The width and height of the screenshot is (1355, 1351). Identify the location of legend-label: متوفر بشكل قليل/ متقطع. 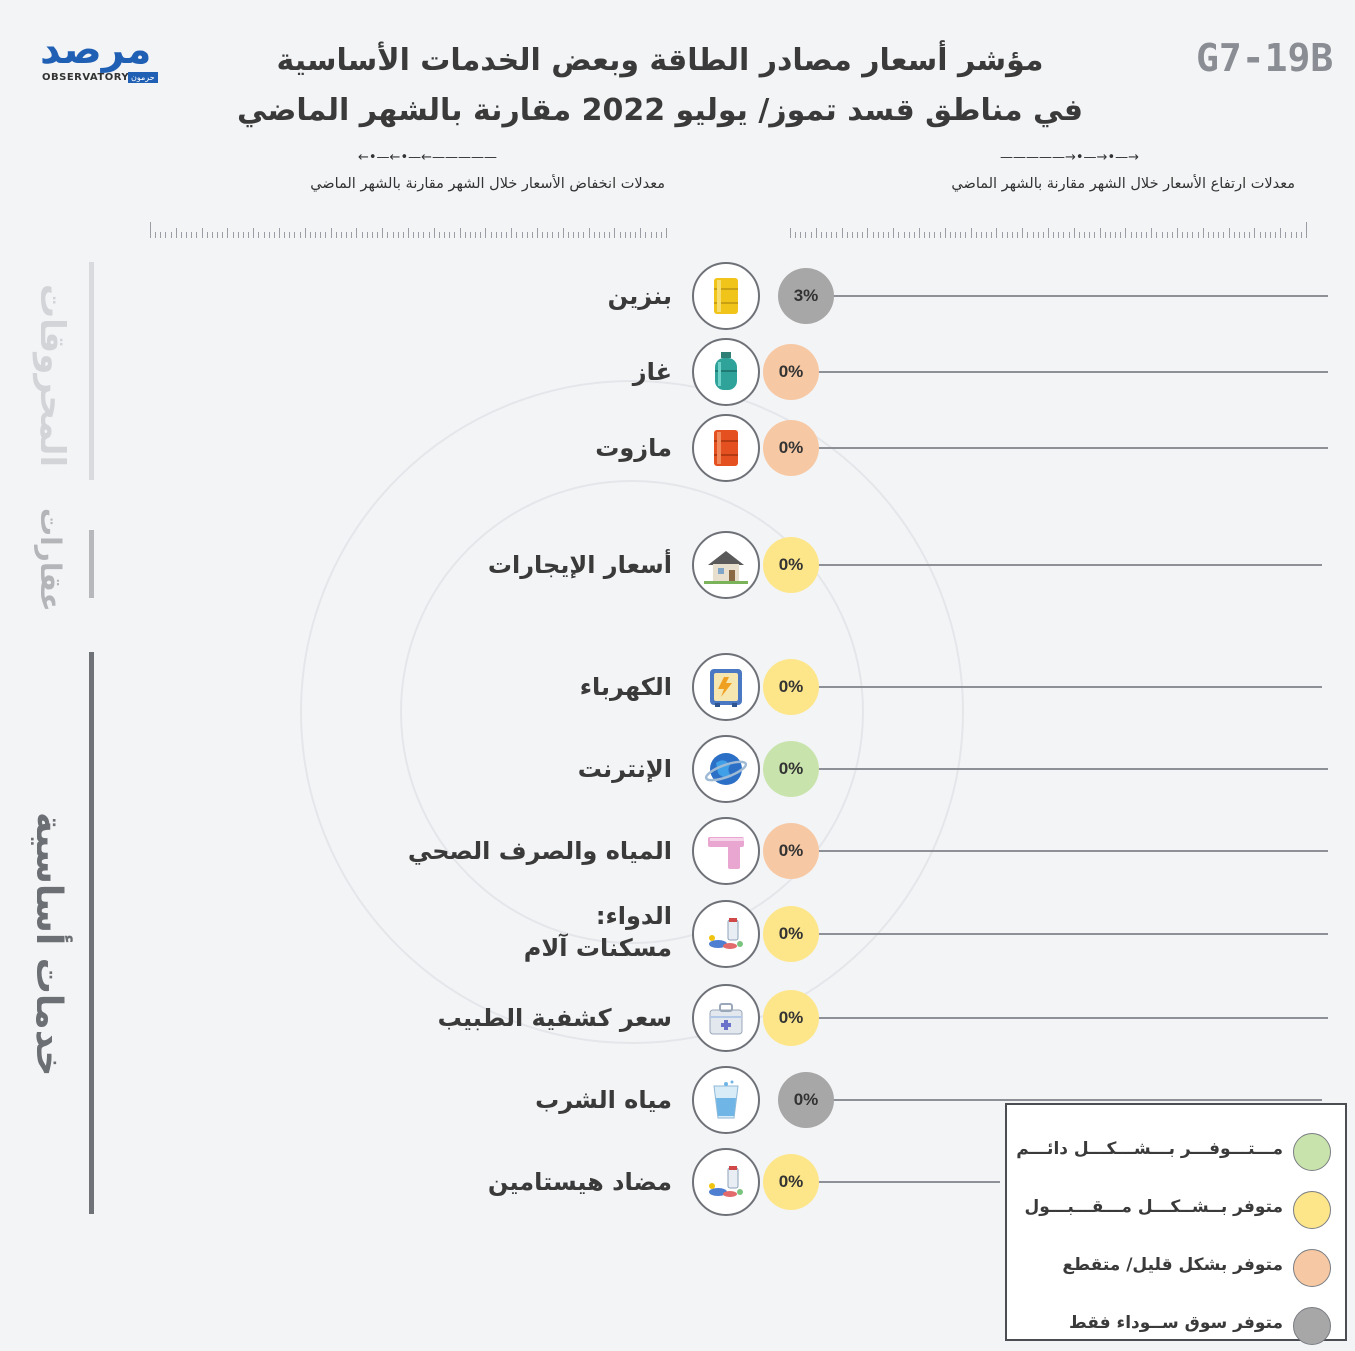
(1172, 1265).